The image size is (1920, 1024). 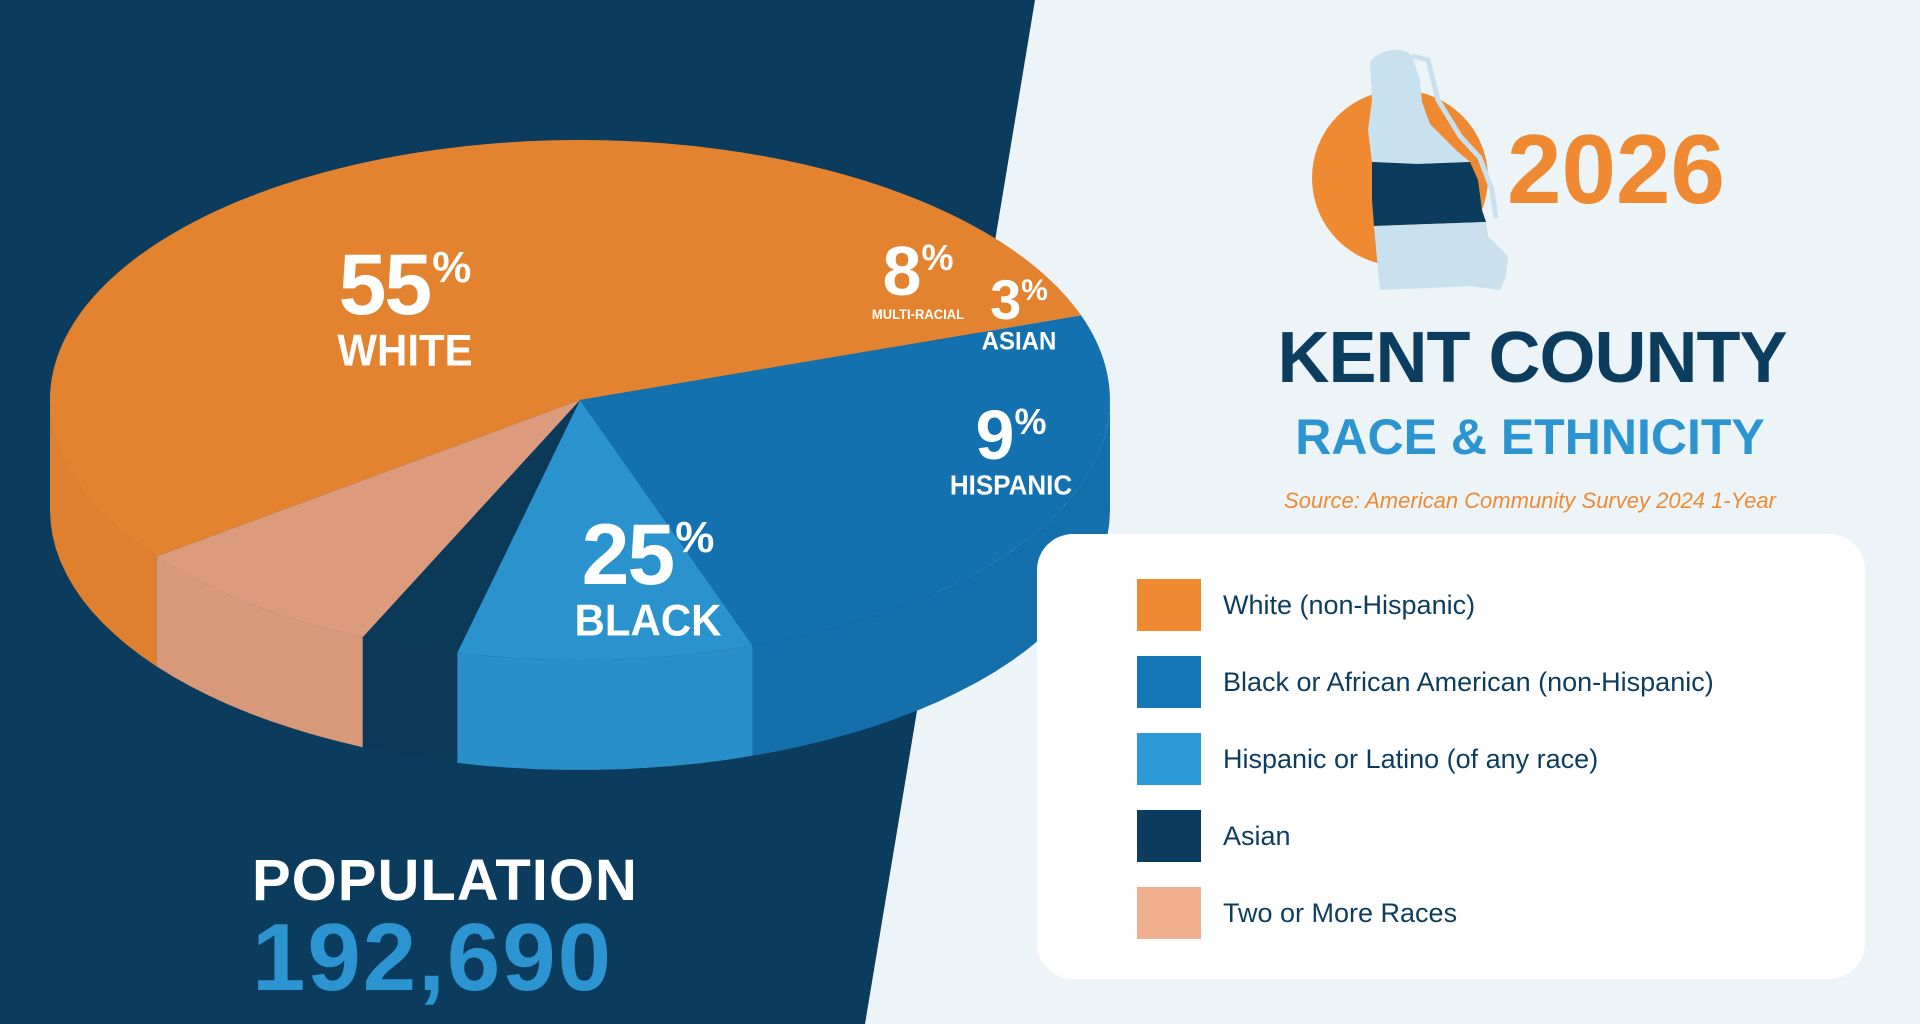 What do you see at coordinates (1169, 605) in the screenshot?
I see `legend-swatch-white` at bounding box center [1169, 605].